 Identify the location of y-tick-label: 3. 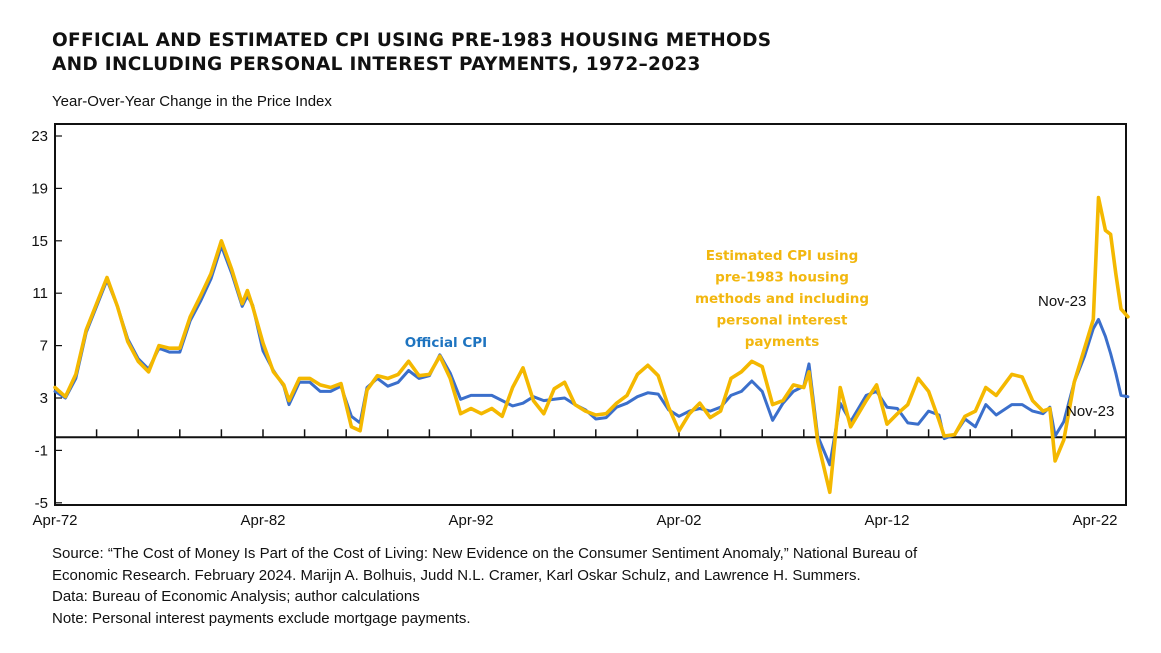
(44, 398).